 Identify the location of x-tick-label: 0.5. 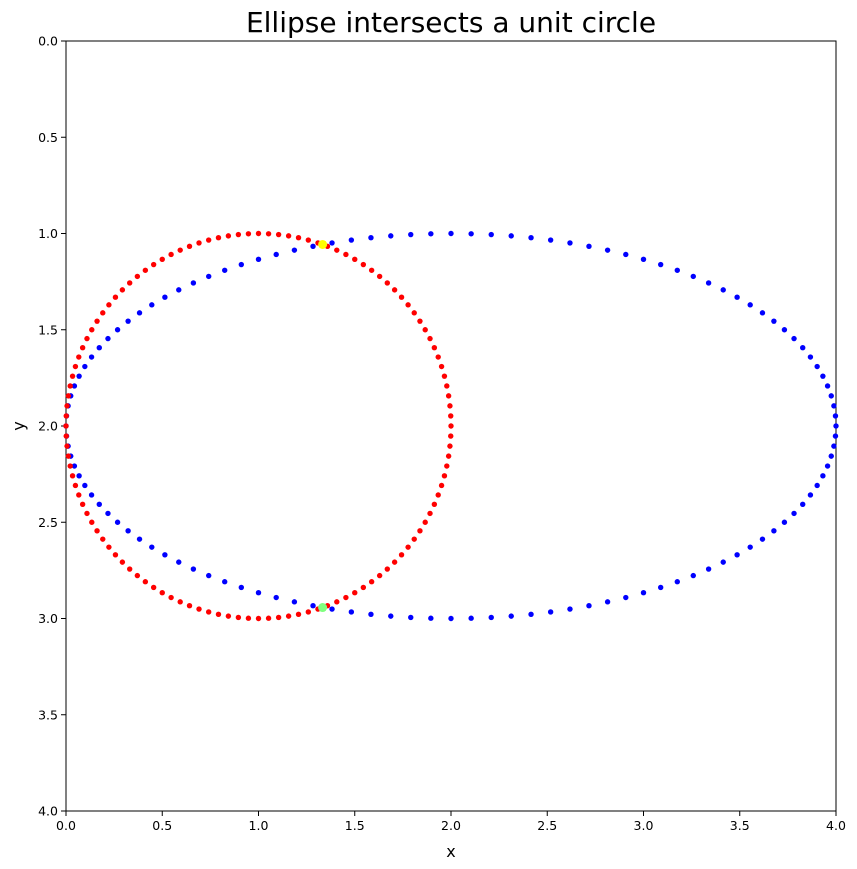
(162, 825).